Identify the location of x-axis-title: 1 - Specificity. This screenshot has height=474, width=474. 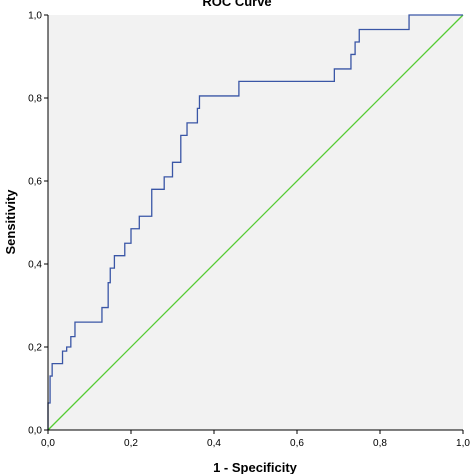
(255, 467).